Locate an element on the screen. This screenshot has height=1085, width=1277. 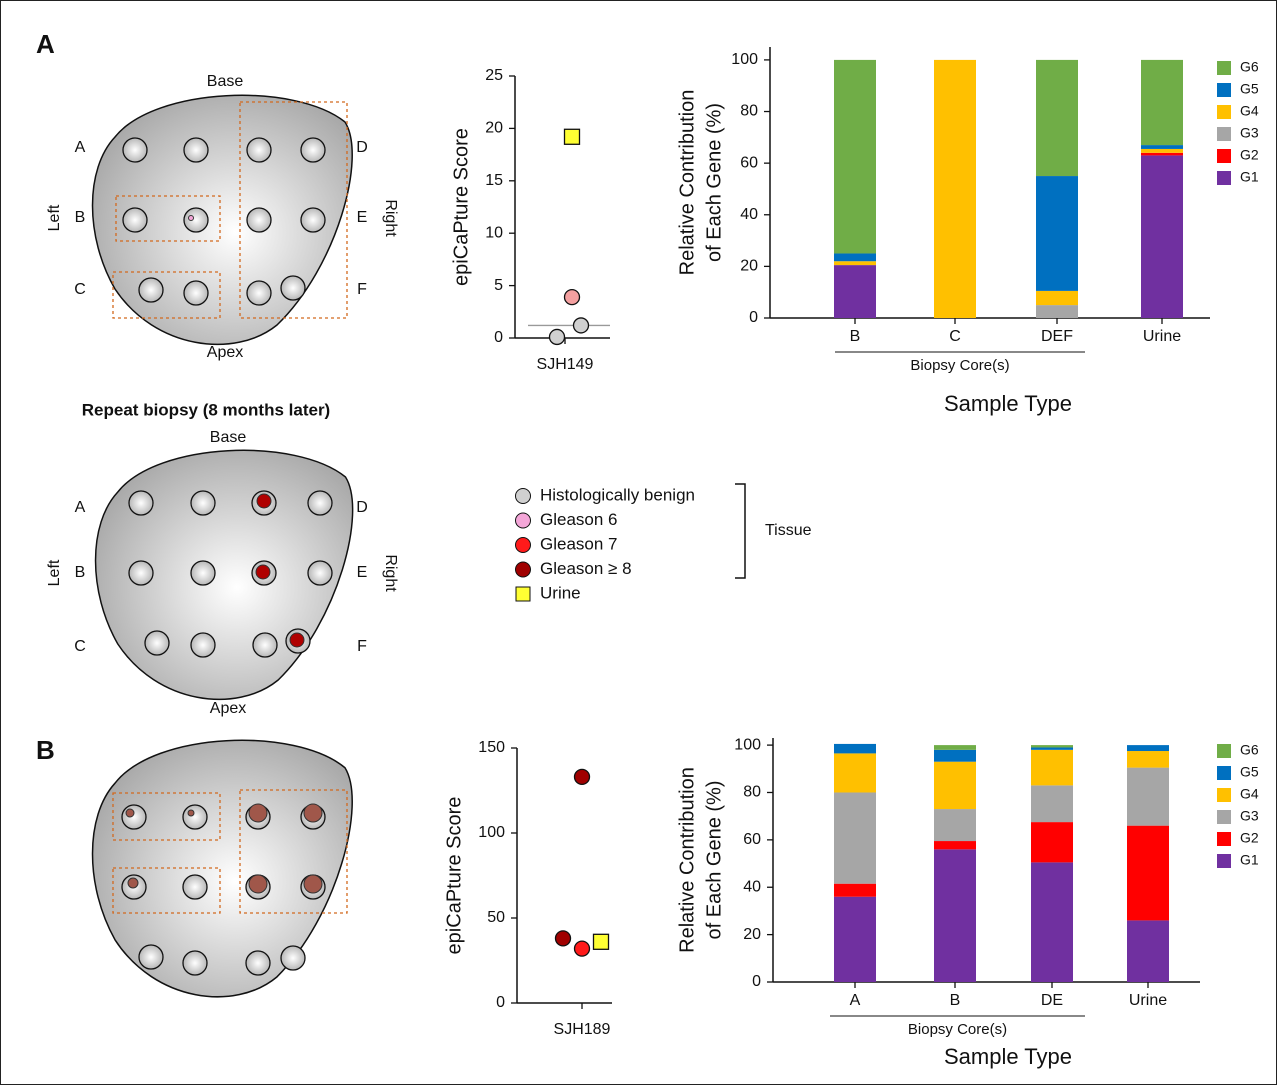
x-tick-label: DEF is located at coordinates (1057, 336).